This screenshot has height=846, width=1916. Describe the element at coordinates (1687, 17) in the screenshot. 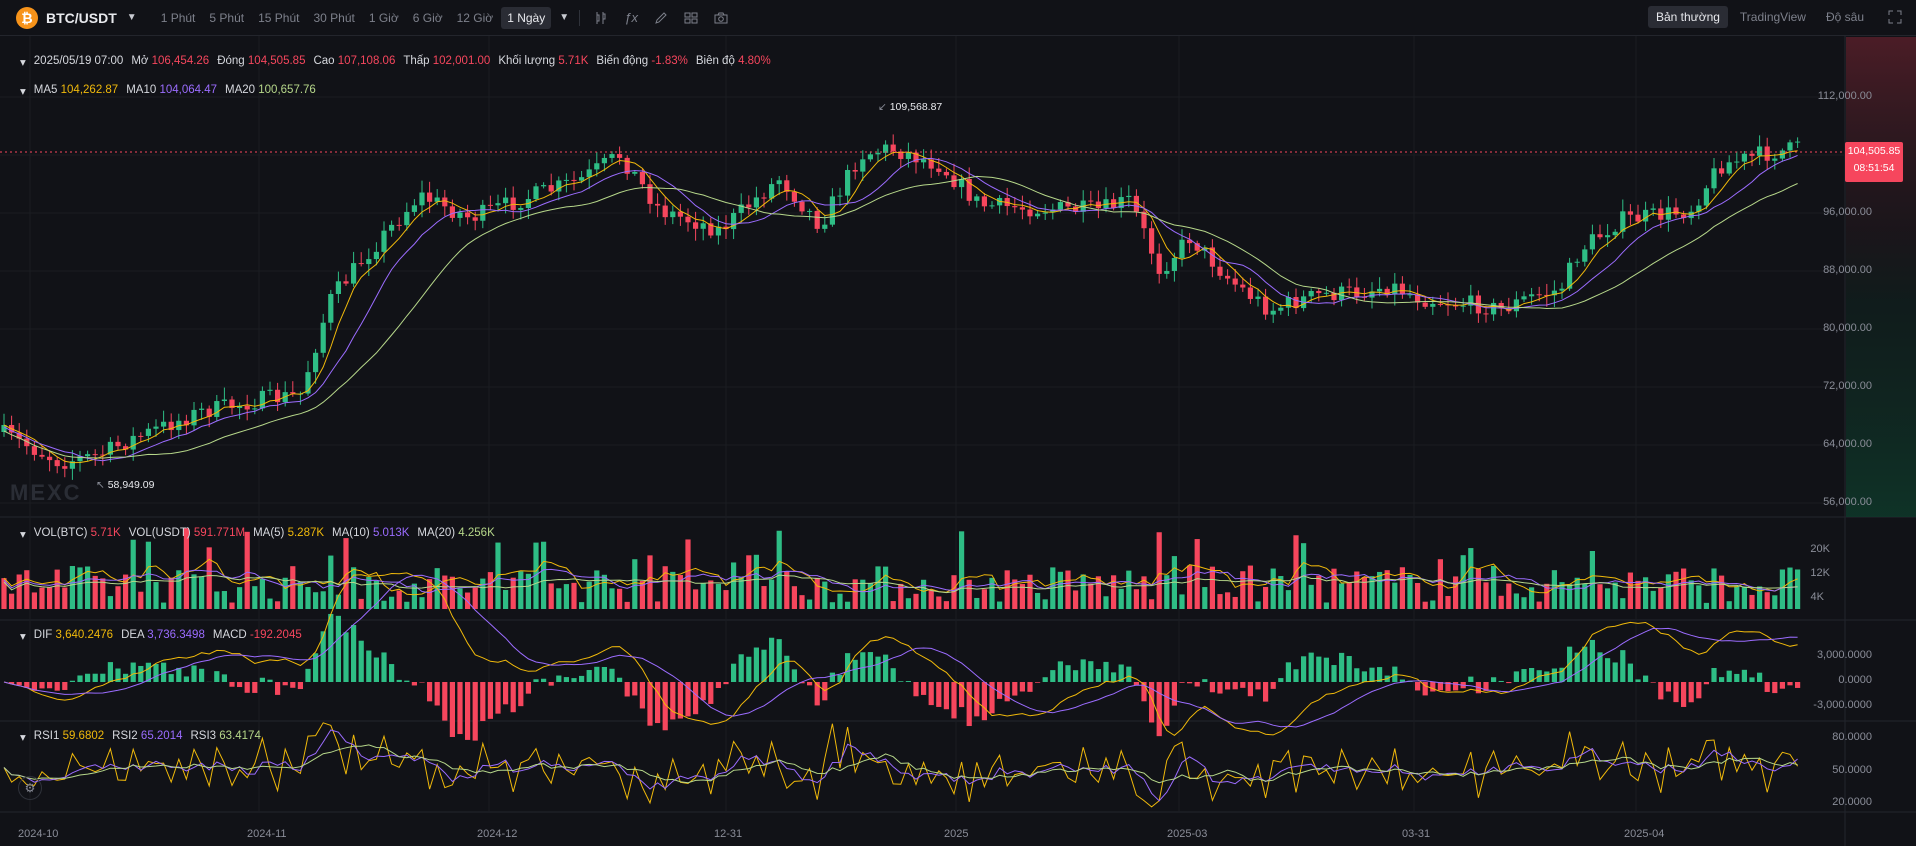

I see `view-basic: Bản thường` at that location.